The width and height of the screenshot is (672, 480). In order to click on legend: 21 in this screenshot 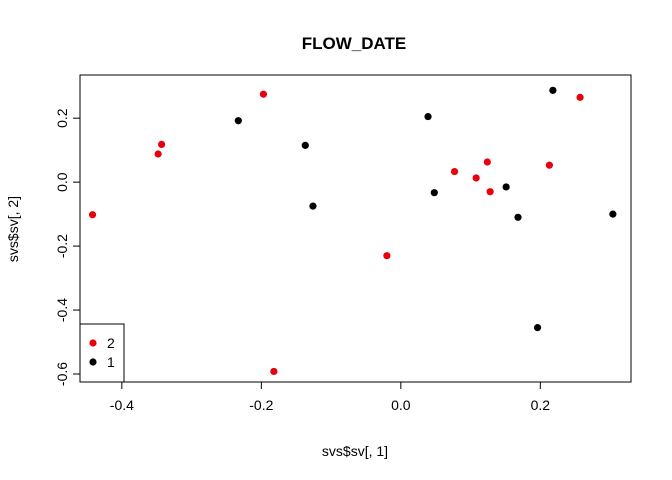, I will do `click(102, 353)`.